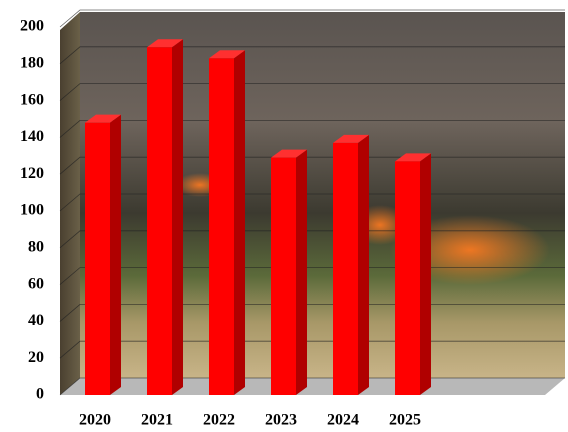 The width and height of the screenshot is (568, 432). Describe the element at coordinates (32, 26) in the screenshot. I see `y-tick-label: 200` at that location.